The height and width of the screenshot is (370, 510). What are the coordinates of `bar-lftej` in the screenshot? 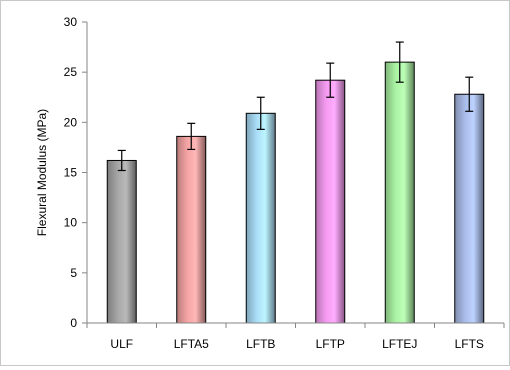 It's located at (399, 192).